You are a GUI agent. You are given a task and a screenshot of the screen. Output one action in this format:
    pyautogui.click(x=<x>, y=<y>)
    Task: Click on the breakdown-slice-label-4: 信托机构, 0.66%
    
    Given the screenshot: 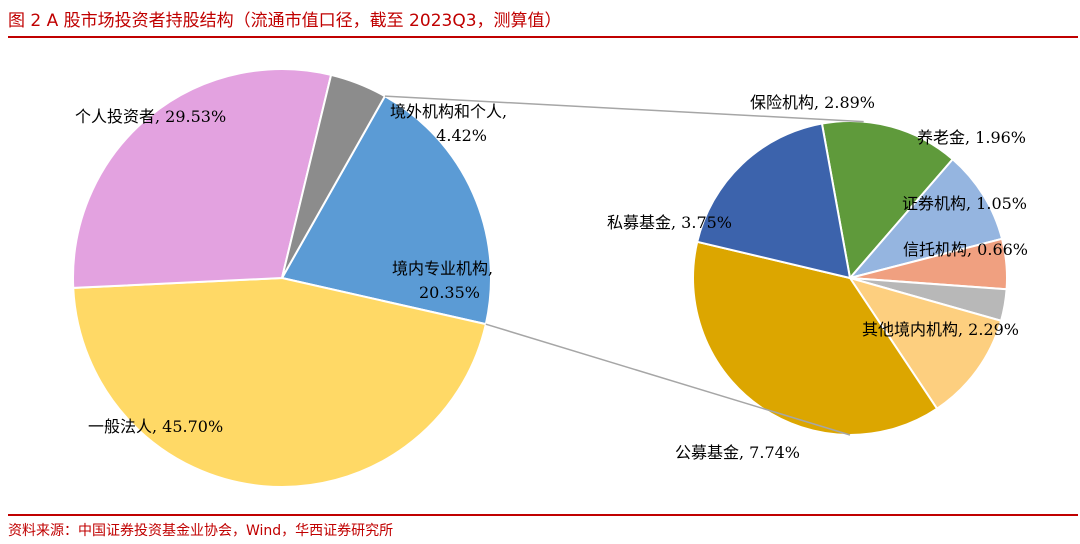 What is the action you would take?
    pyautogui.click(x=965, y=249)
    